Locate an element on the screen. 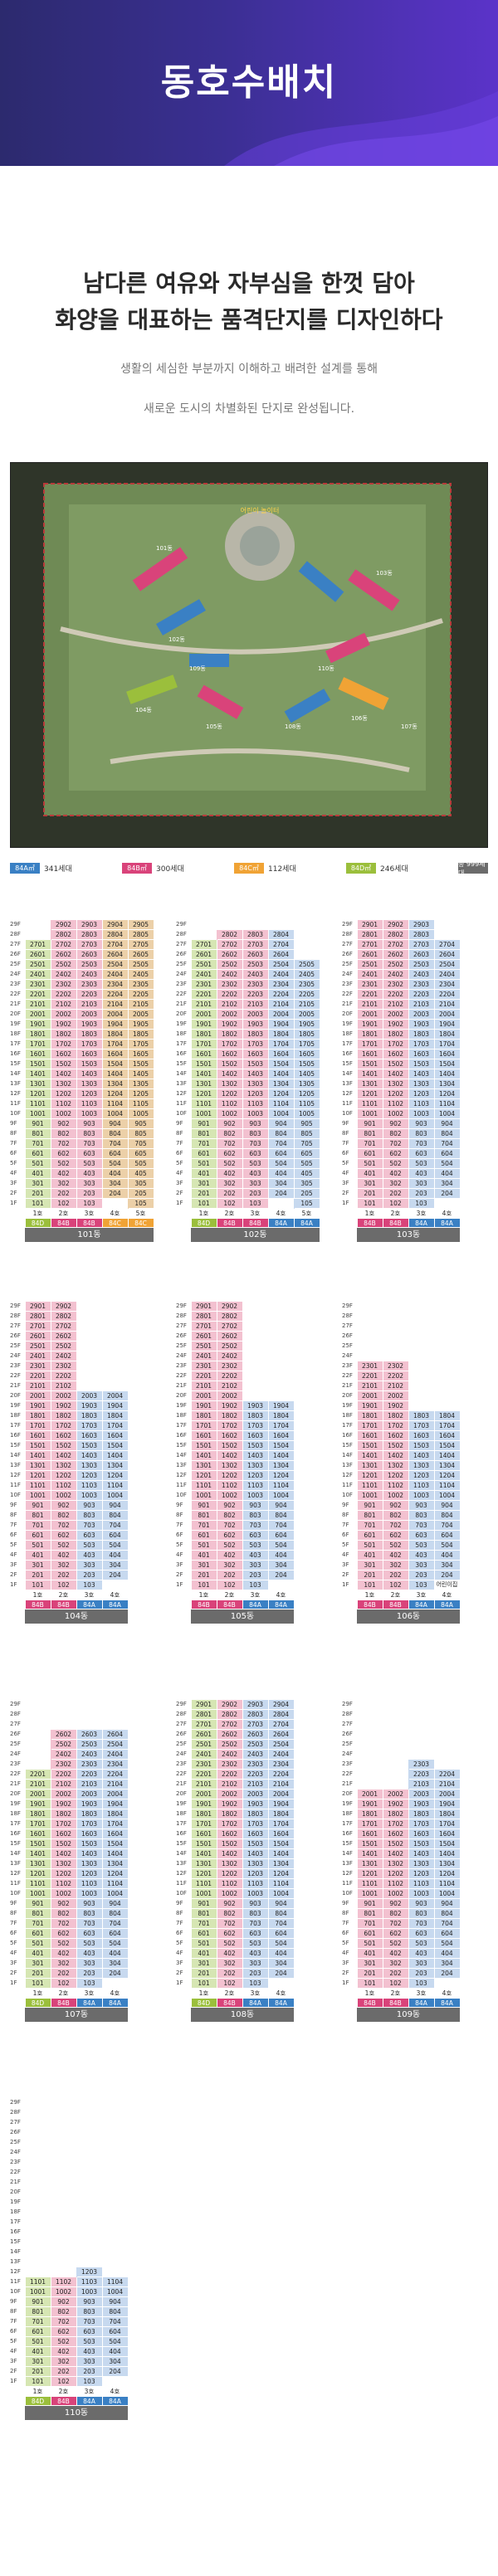  unit-cell: 704 is located at coordinates (447, 1525).